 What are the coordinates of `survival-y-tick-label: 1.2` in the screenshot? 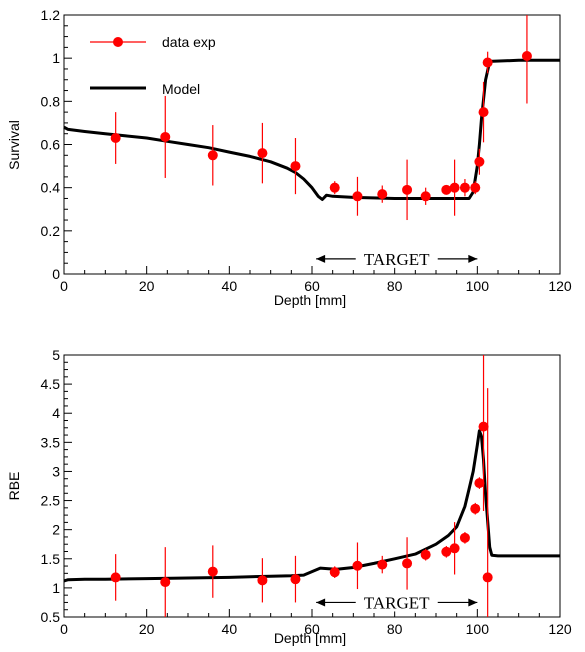 It's located at (51, 15).